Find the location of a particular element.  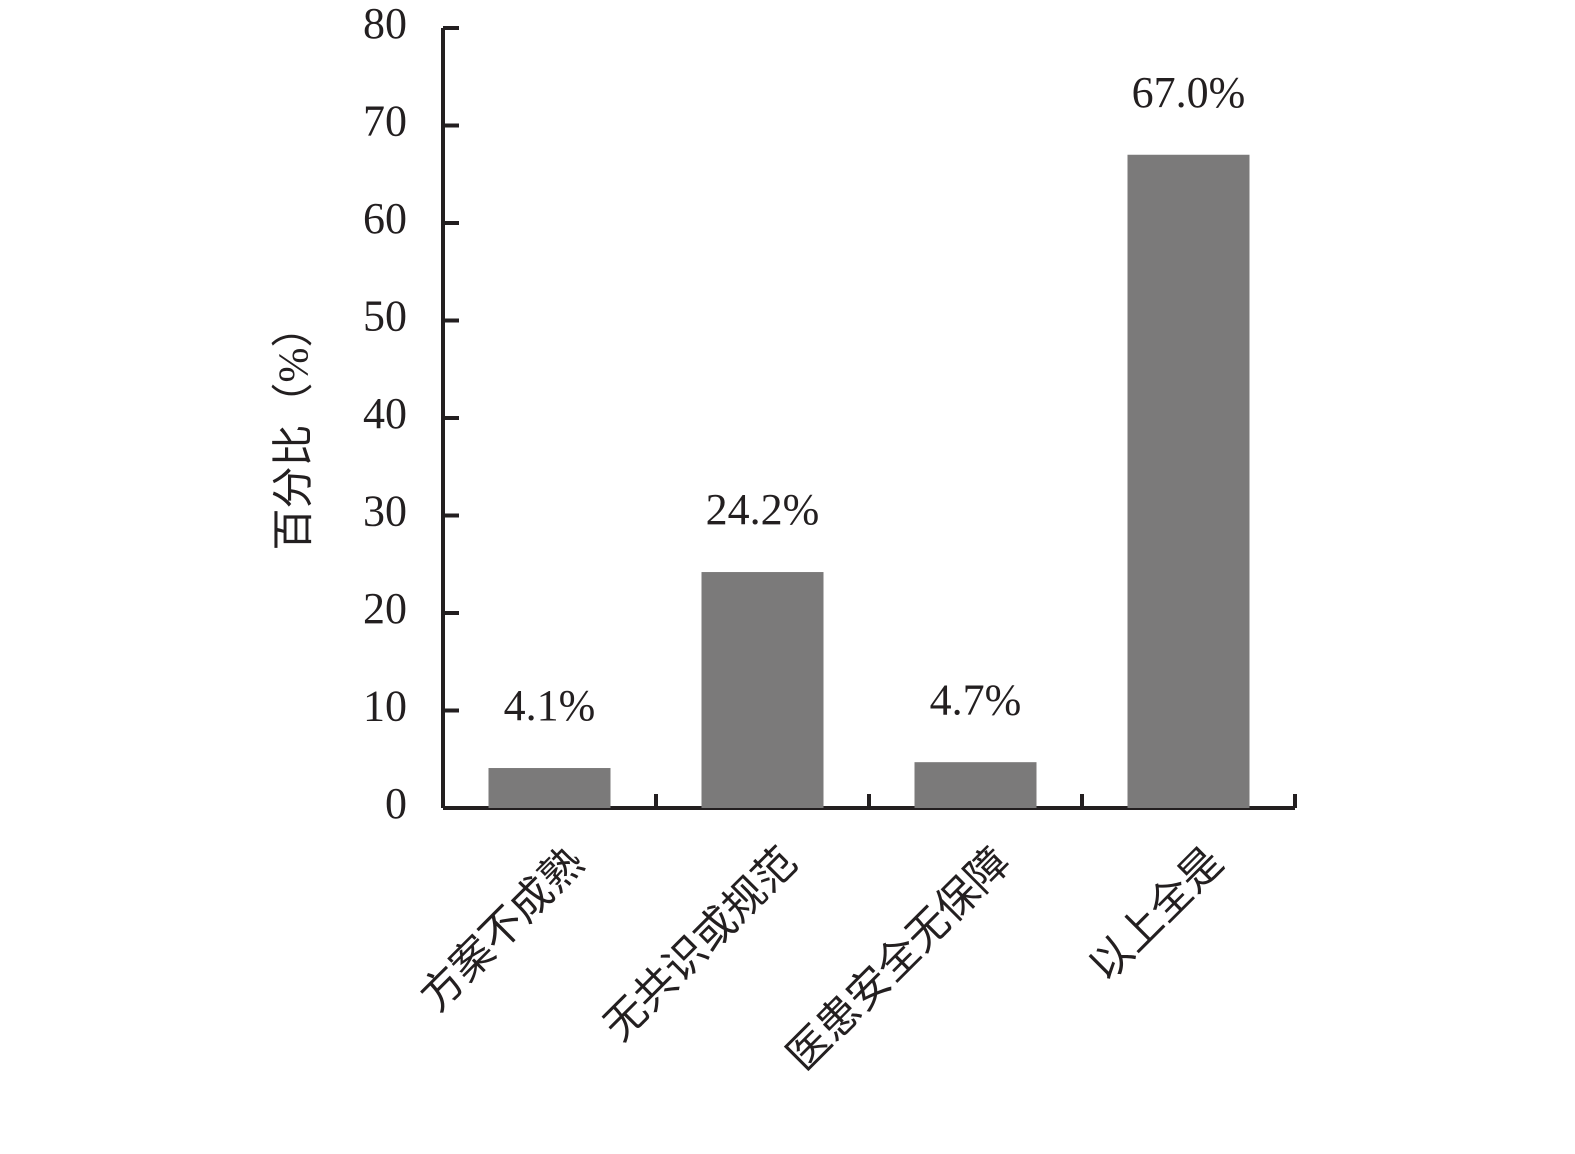

y-axis-label: 百分比（%） is located at coordinates (295, 428).